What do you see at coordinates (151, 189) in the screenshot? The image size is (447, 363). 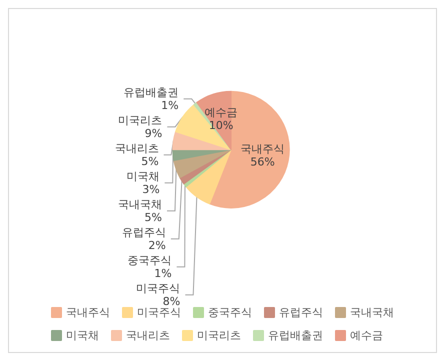 I see `data-label: 3%` at bounding box center [151, 189].